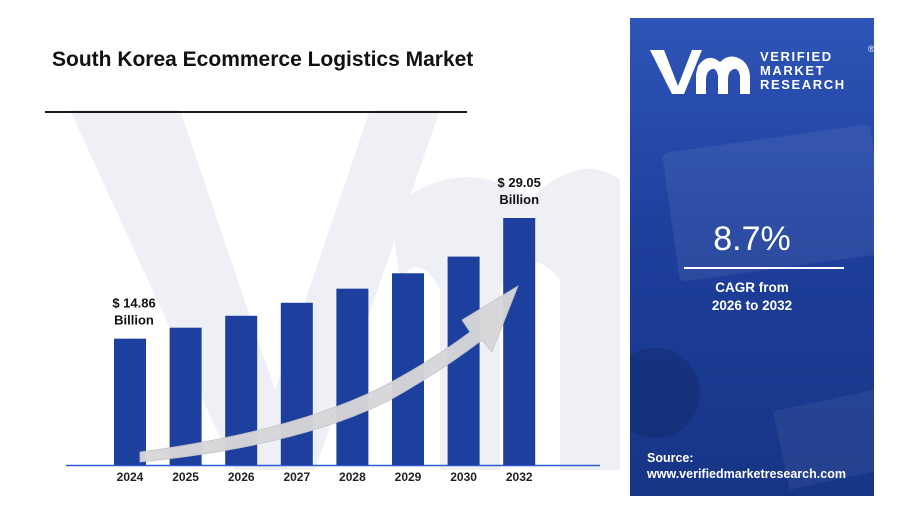 The width and height of the screenshot is (904, 514). What do you see at coordinates (871, 49) in the screenshot?
I see `registered-mark: ®` at bounding box center [871, 49].